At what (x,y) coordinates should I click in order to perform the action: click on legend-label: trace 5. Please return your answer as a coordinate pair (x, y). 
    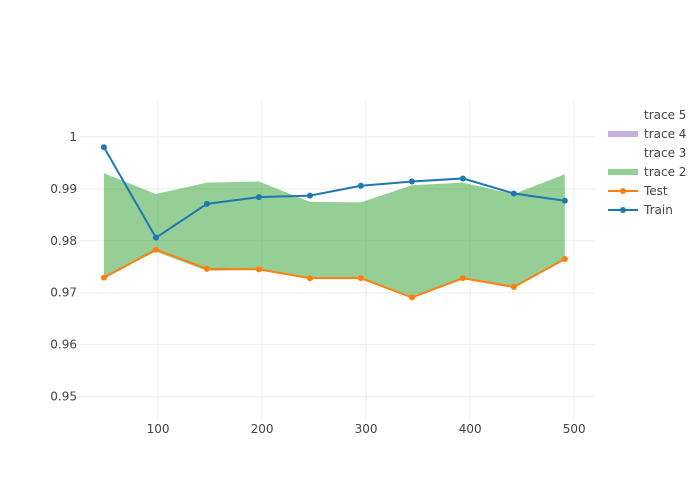
    Looking at the image, I should click on (665, 115).